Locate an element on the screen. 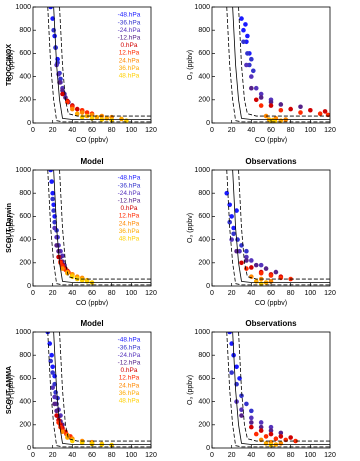 This screenshot has height=461, width=360. x-axis-label: CO (ppbv) is located at coordinates (271, 303).